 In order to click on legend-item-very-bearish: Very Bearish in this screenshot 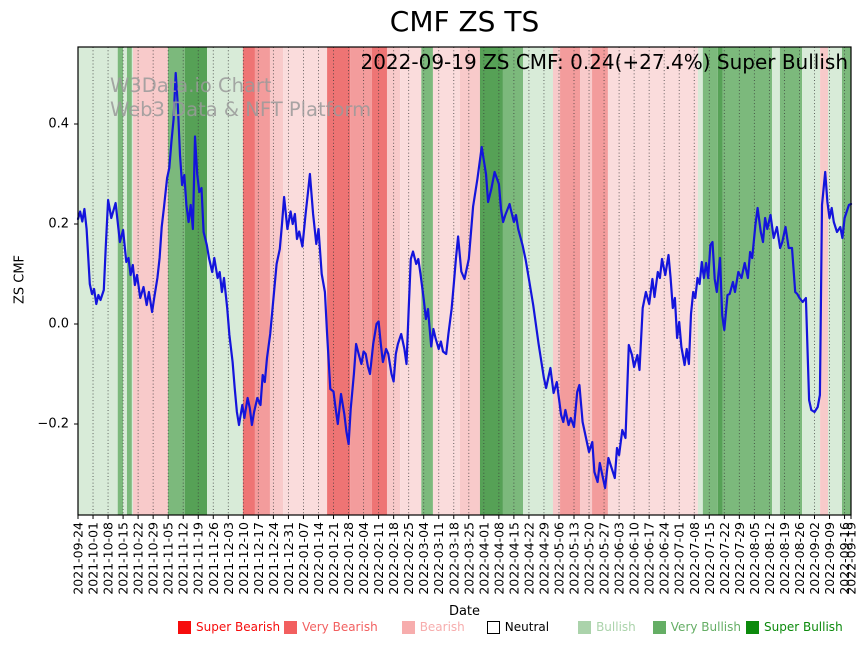, I will do `click(331, 627)`.